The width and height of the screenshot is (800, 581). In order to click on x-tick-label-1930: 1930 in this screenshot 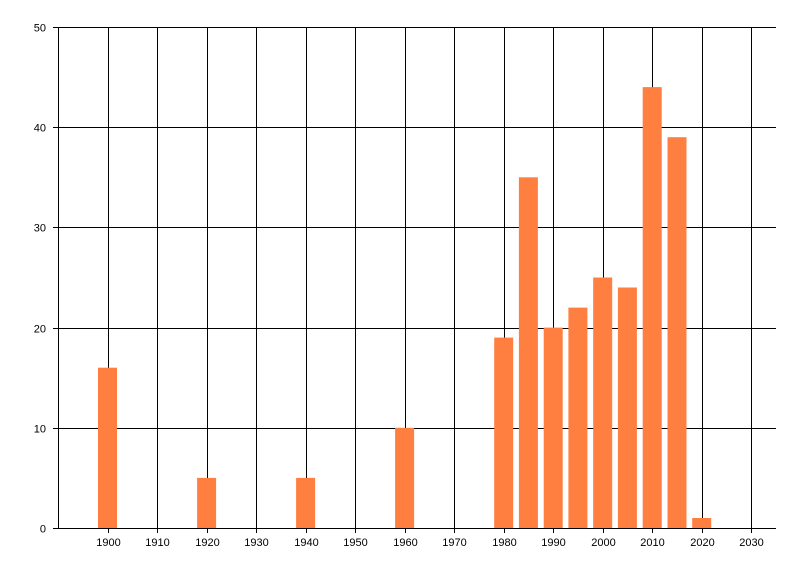, I will do `click(256, 543)`.